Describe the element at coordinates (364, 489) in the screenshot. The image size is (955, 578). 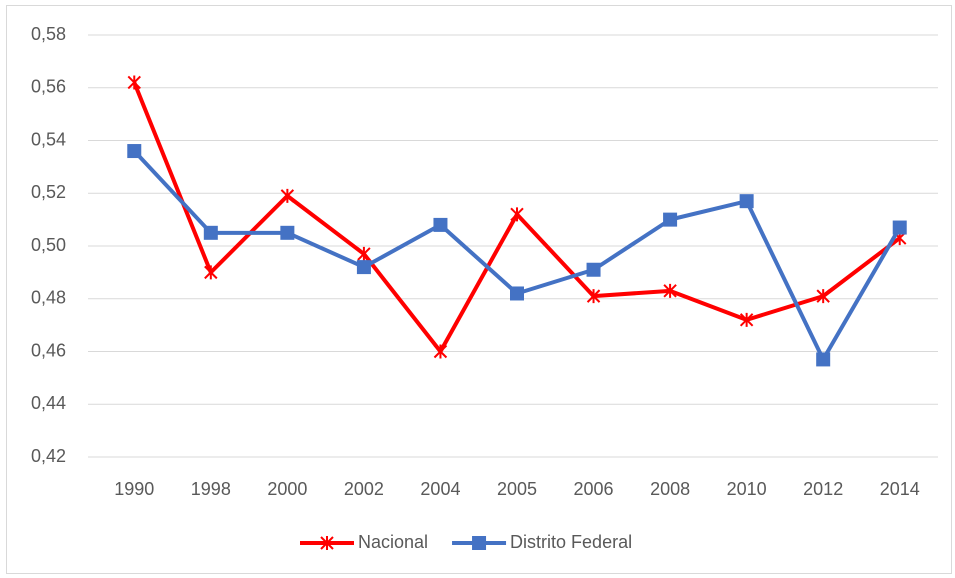
I see `x-tick-label: 2002` at that location.